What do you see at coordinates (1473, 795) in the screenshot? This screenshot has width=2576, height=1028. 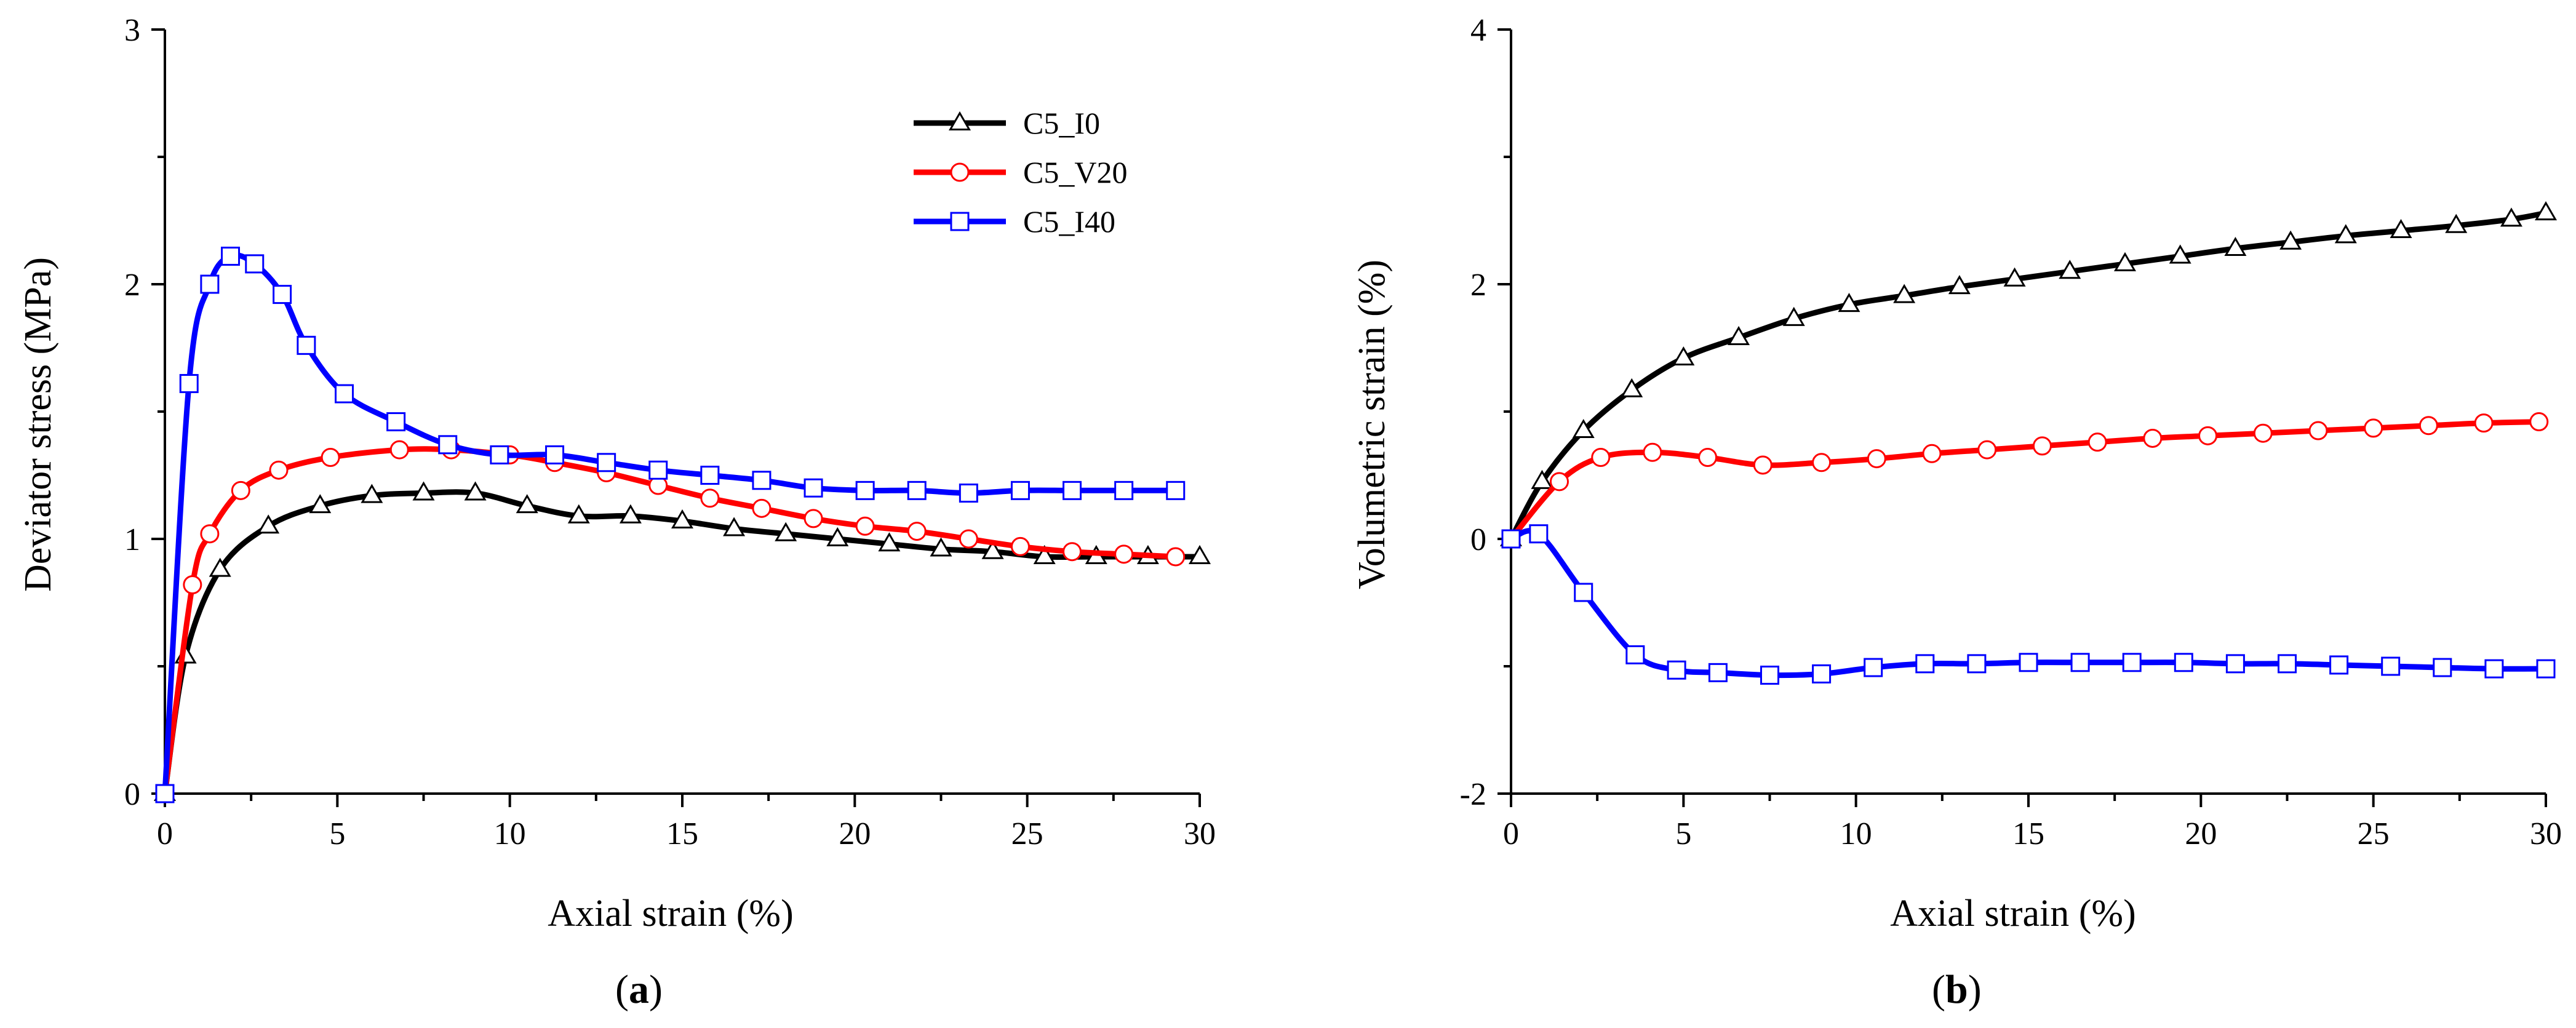 I see `y-tick-label: -2` at bounding box center [1473, 795].